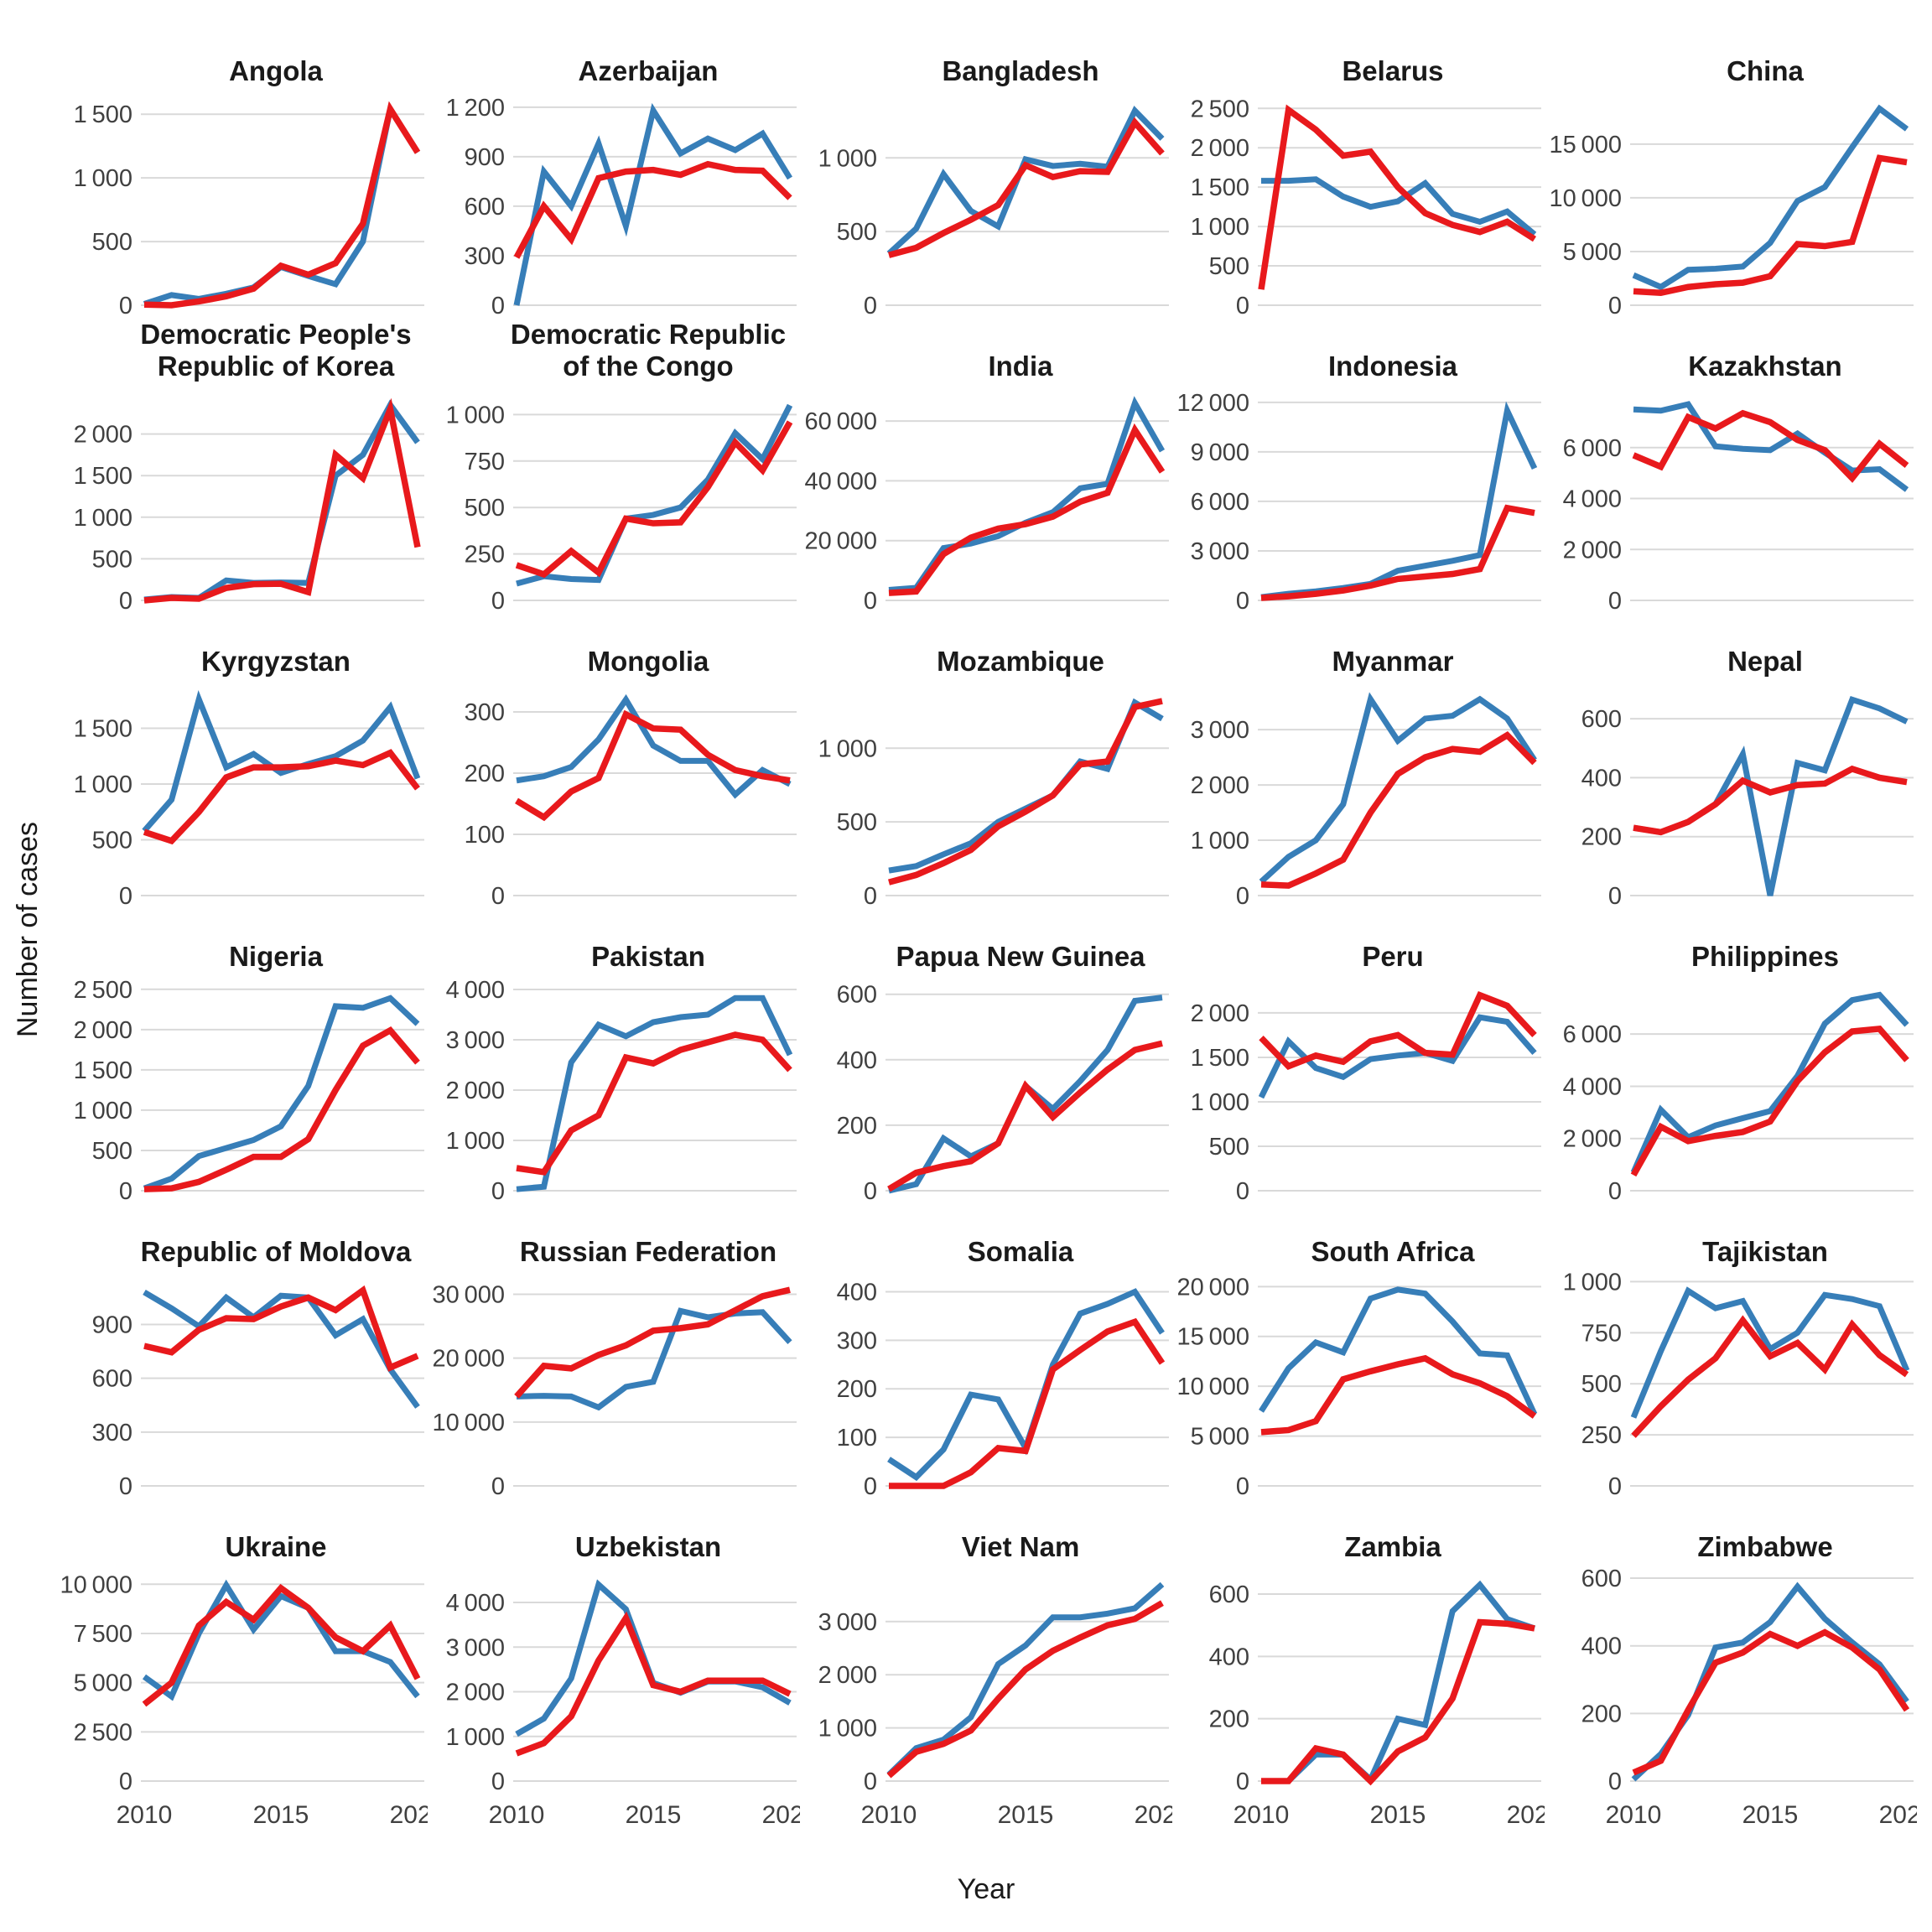 Image resolution: width=1932 pixels, height=1932 pixels. Describe the element at coordinates (993, 210) in the screenshot. I see `chart-bangladesh: 0 500 1 000` at that location.